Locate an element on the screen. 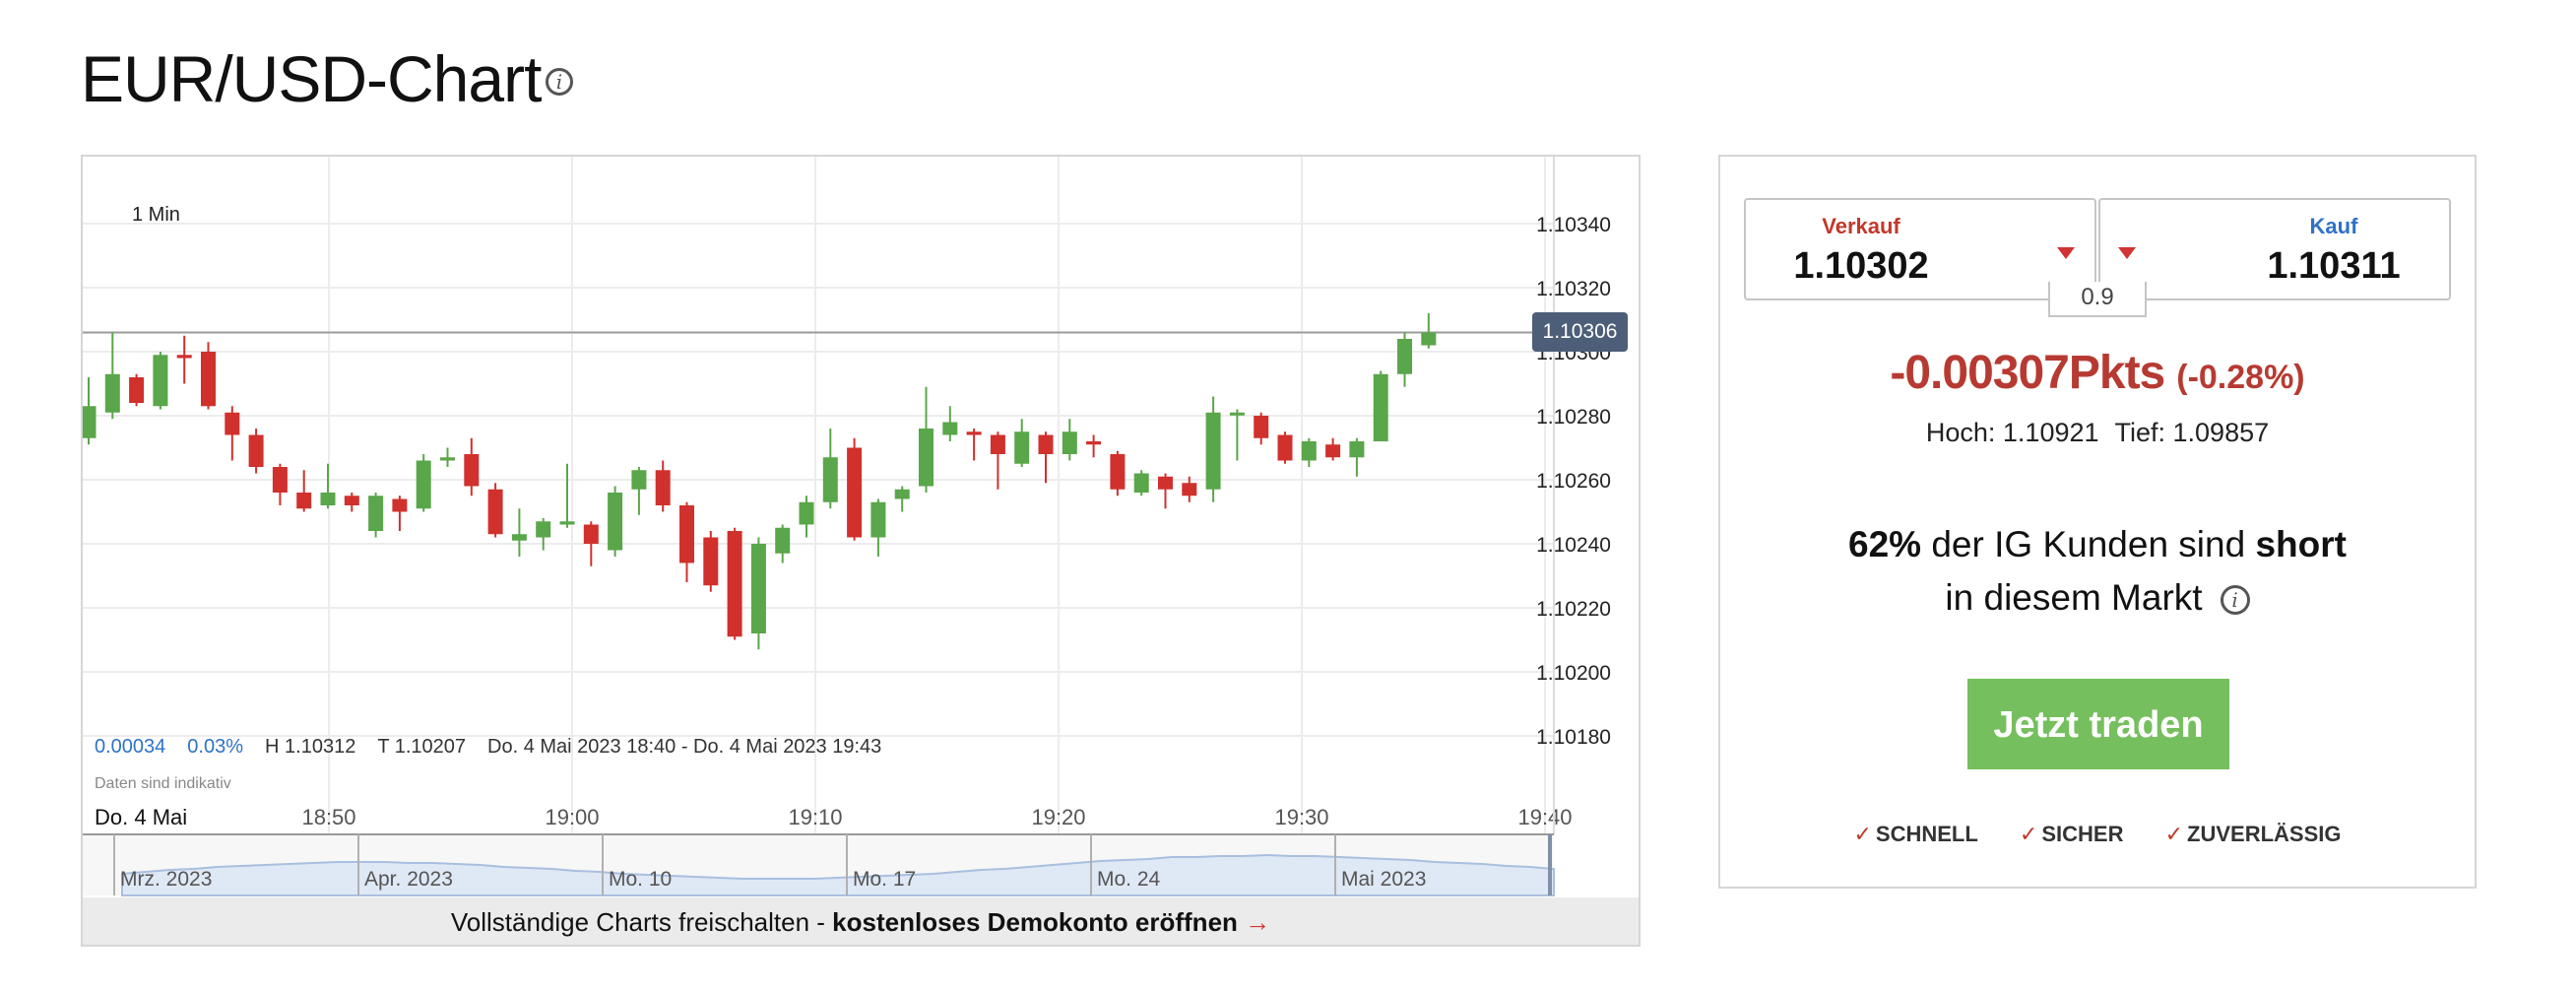 Image resolution: width=2576 pixels, height=993 pixels. sentiment-text: der IG Kunden sind is located at coordinates (2088, 544).